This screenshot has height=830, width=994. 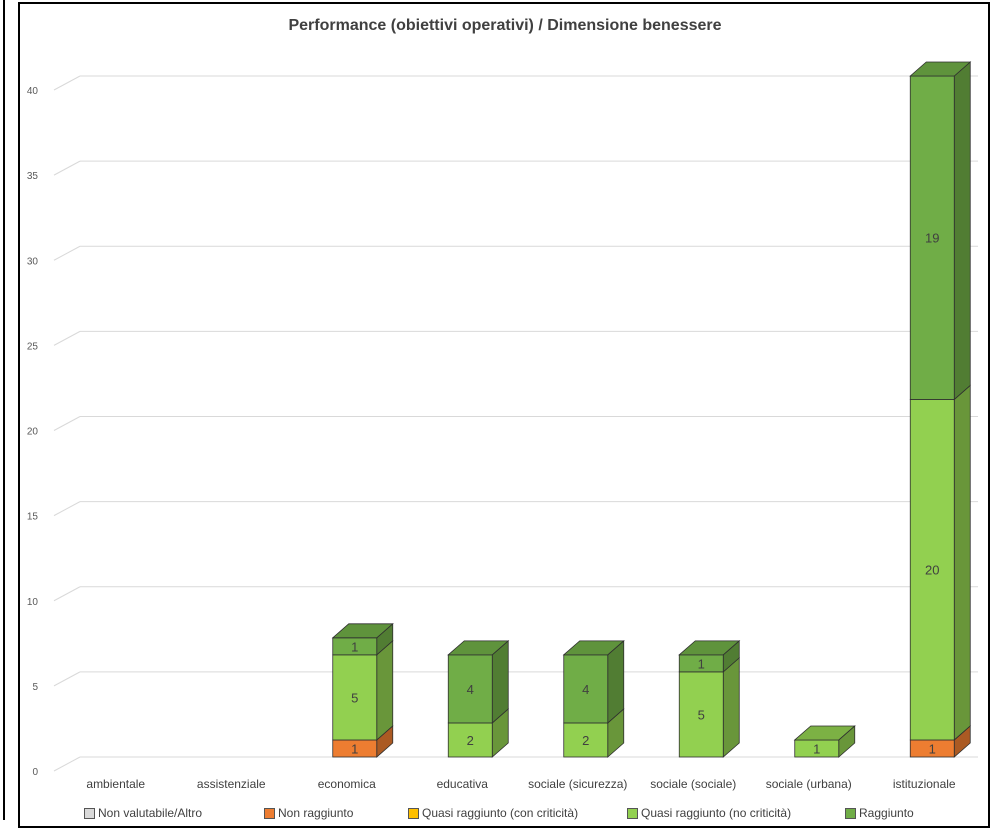 I want to click on data-label: 20, so click(x=932, y=570).